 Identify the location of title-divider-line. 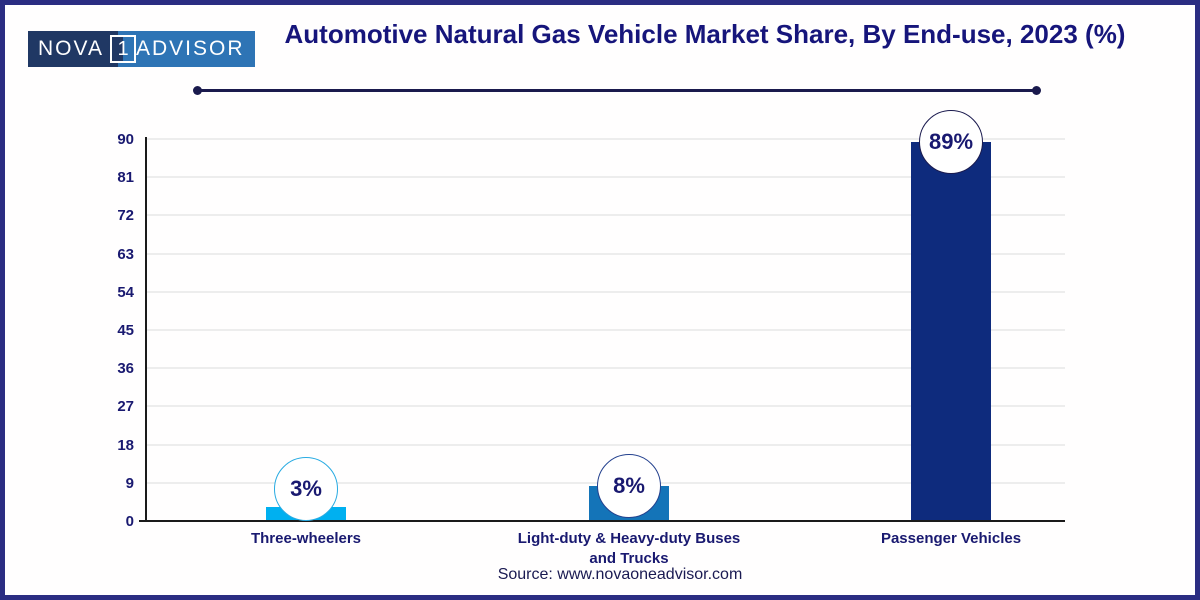
(617, 90).